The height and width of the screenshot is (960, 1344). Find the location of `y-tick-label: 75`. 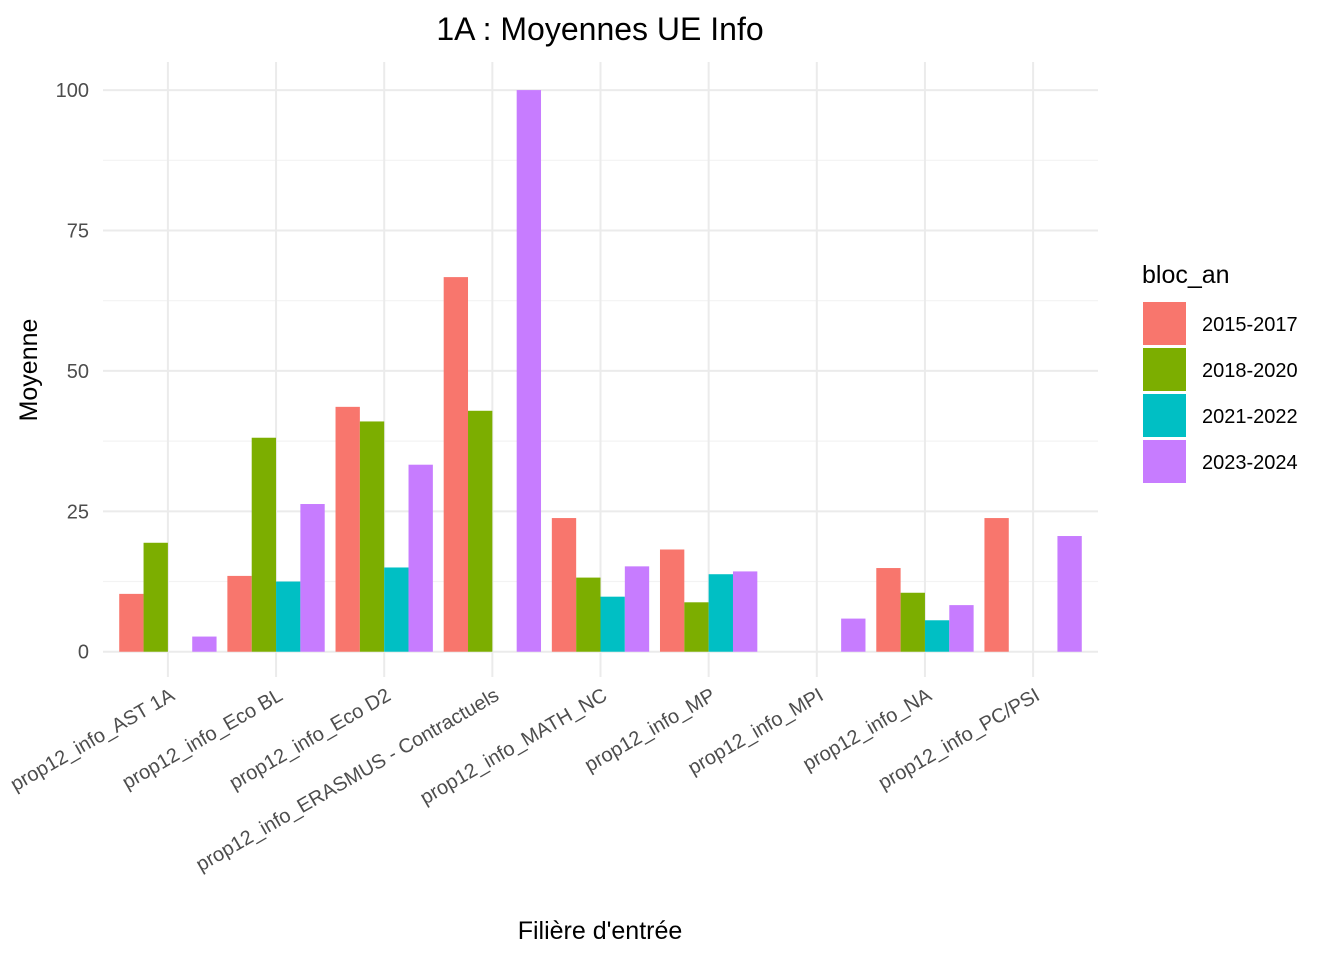

y-tick-label: 75 is located at coordinates (78, 231).